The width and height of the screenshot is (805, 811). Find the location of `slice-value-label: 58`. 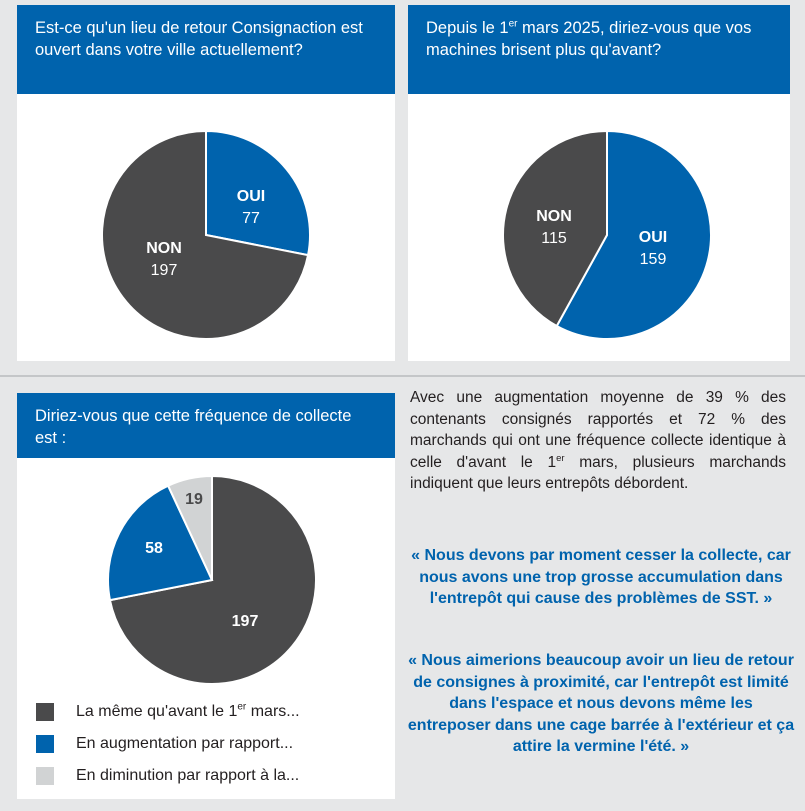

slice-value-label: 58 is located at coordinates (154, 548).